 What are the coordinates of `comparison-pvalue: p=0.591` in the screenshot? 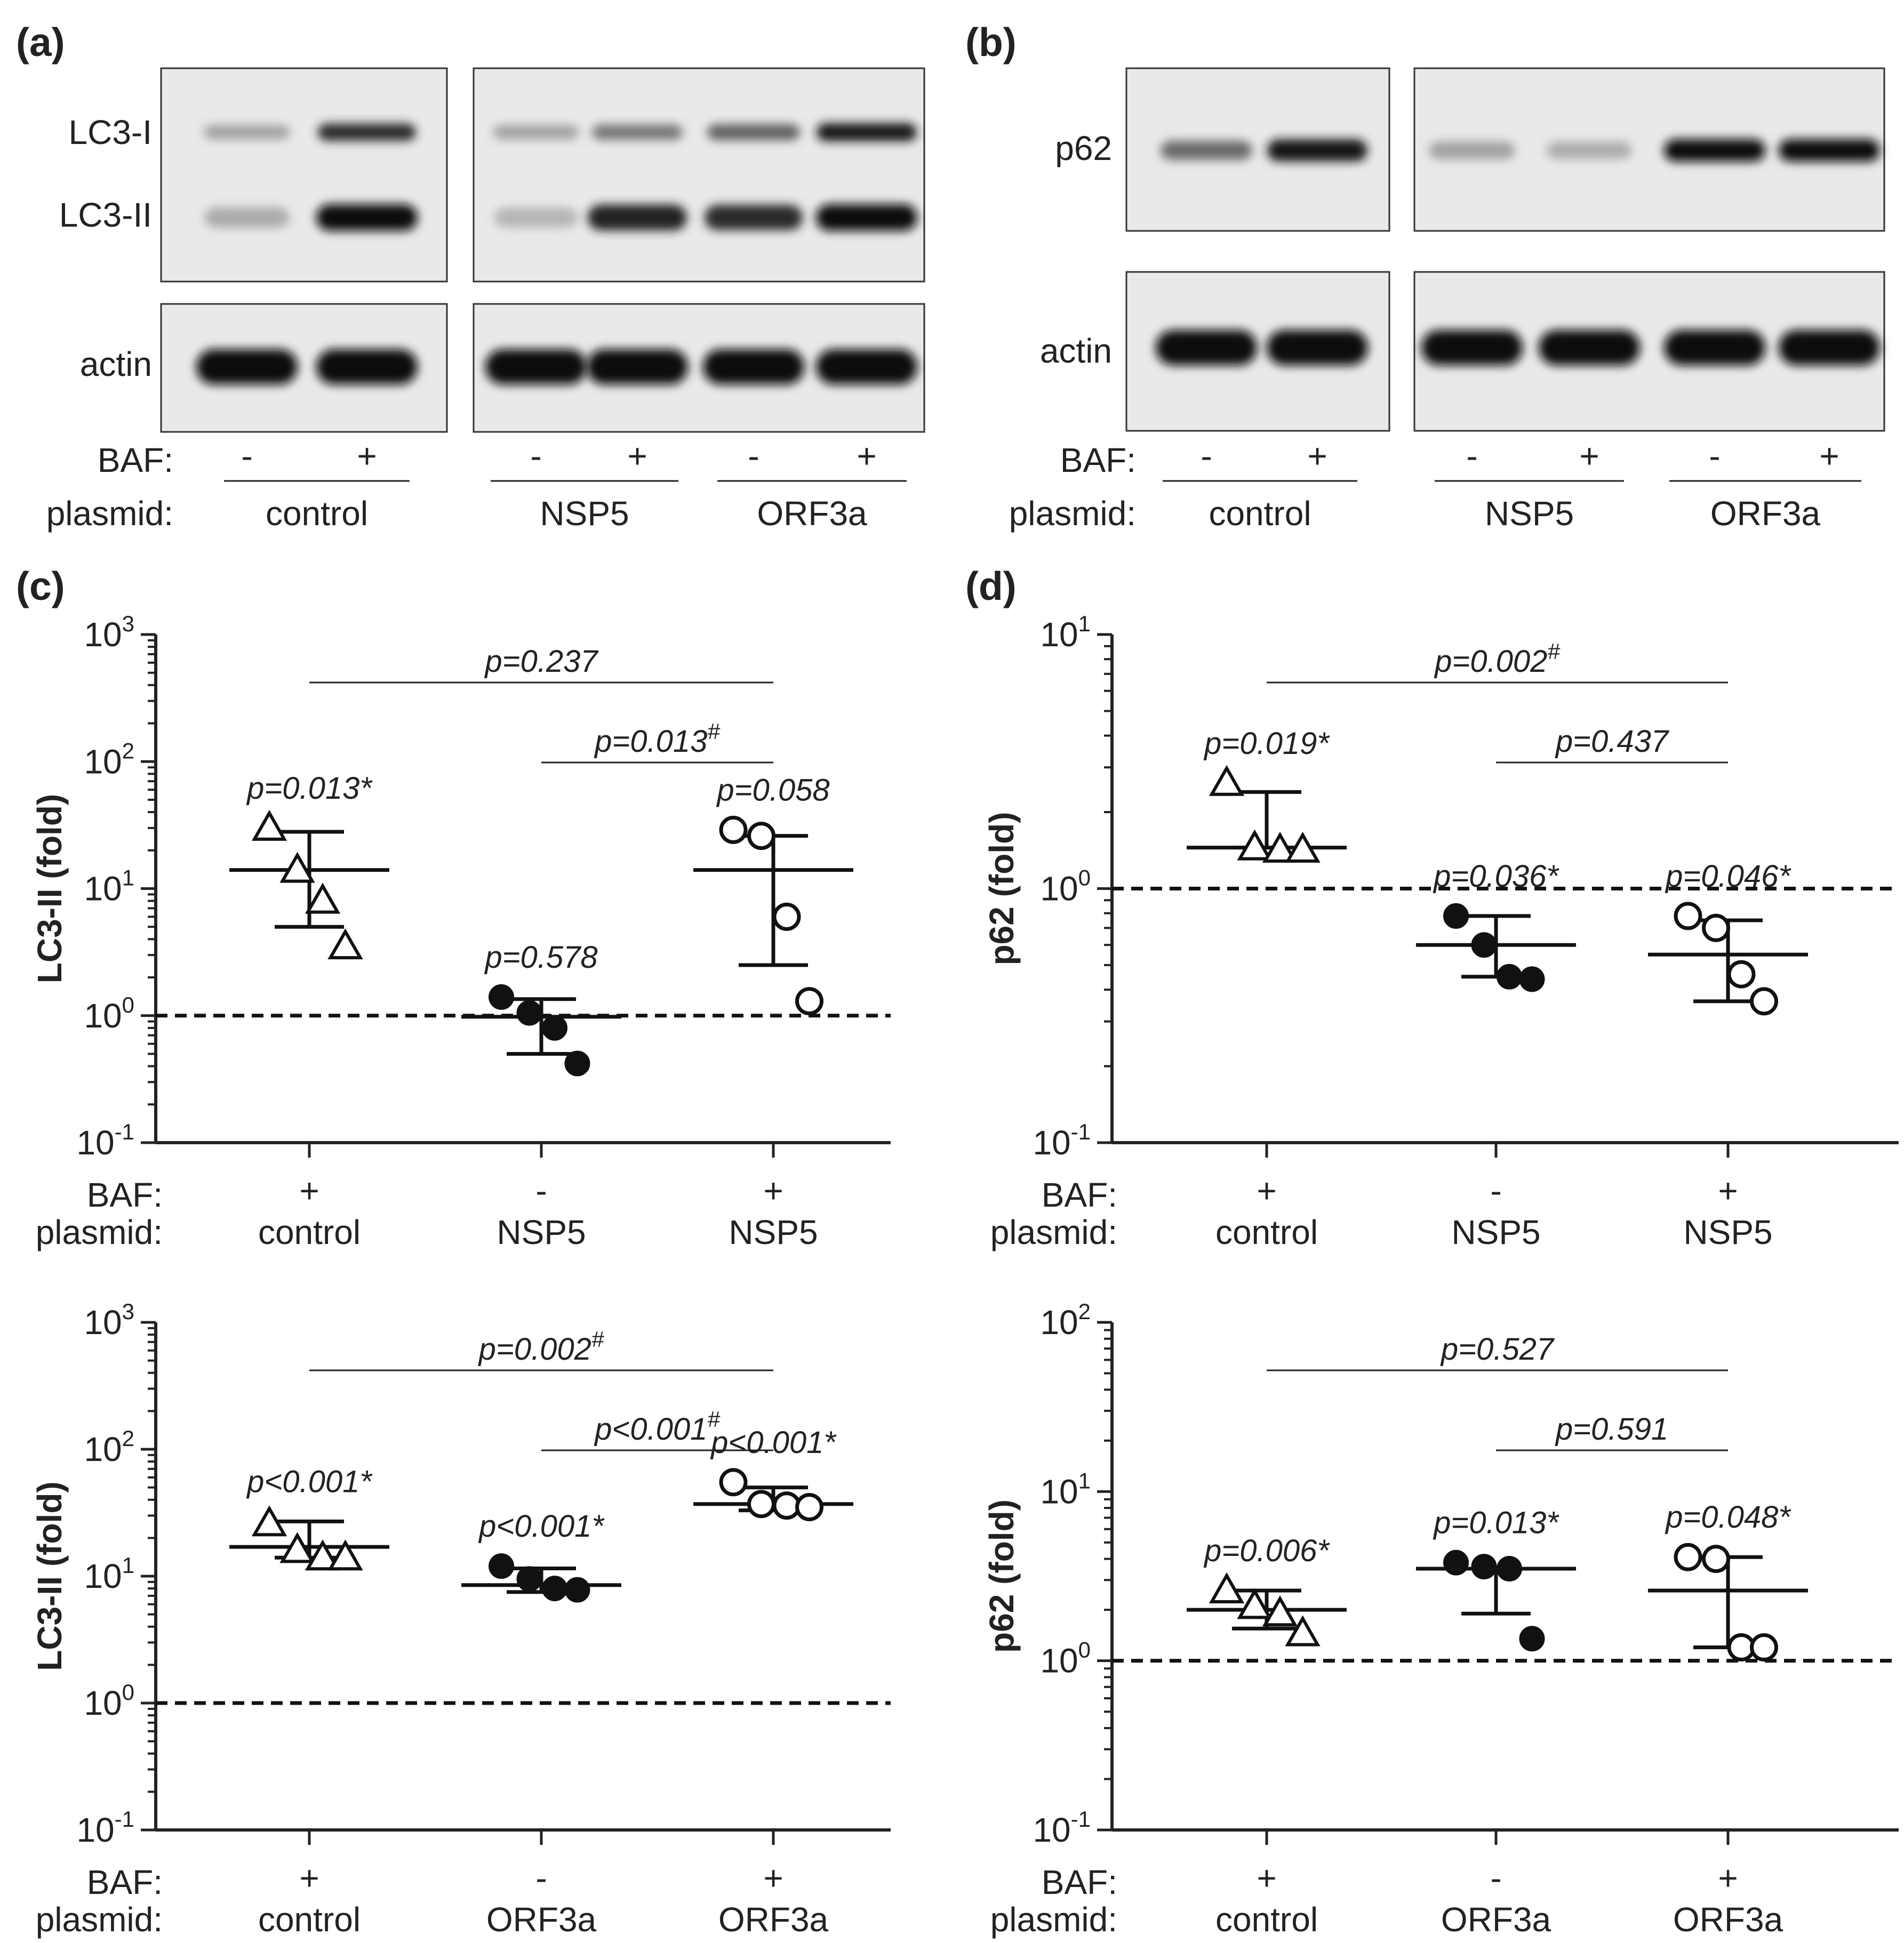 It's located at (1611, 1429).